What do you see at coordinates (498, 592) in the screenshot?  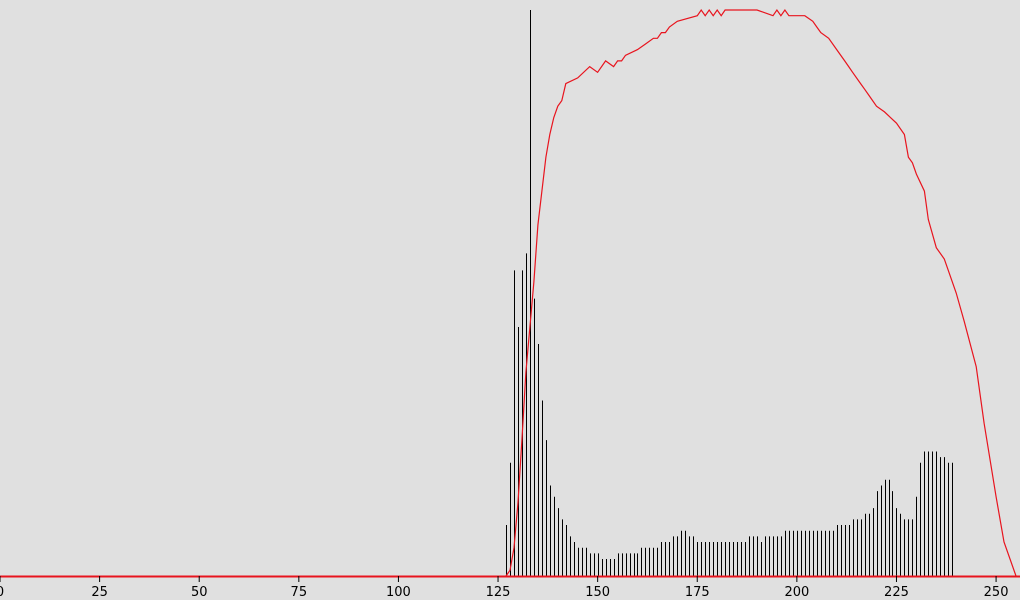 I see `x-tick-label: 125` at bounding box center [498, 592].